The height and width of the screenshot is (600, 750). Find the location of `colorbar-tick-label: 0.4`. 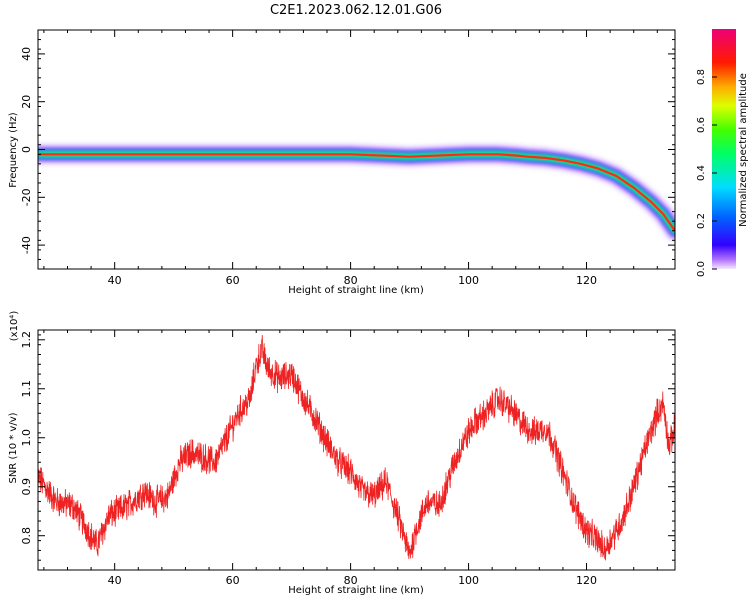

colorbar-tick-label: 0.4 is located at coordinates (701, 173).